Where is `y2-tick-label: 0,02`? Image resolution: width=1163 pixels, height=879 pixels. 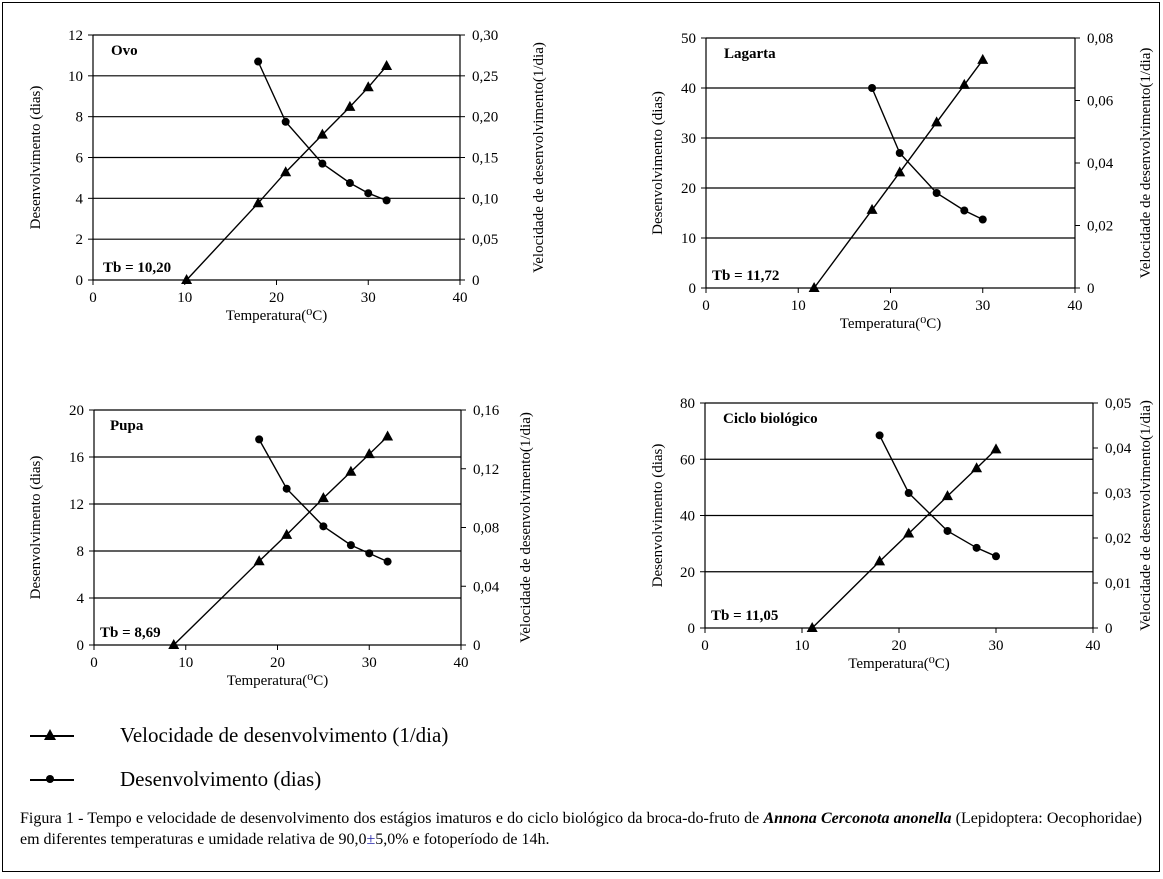
y2-tick-label: 0,02 is located at coordinates (1100, 227).